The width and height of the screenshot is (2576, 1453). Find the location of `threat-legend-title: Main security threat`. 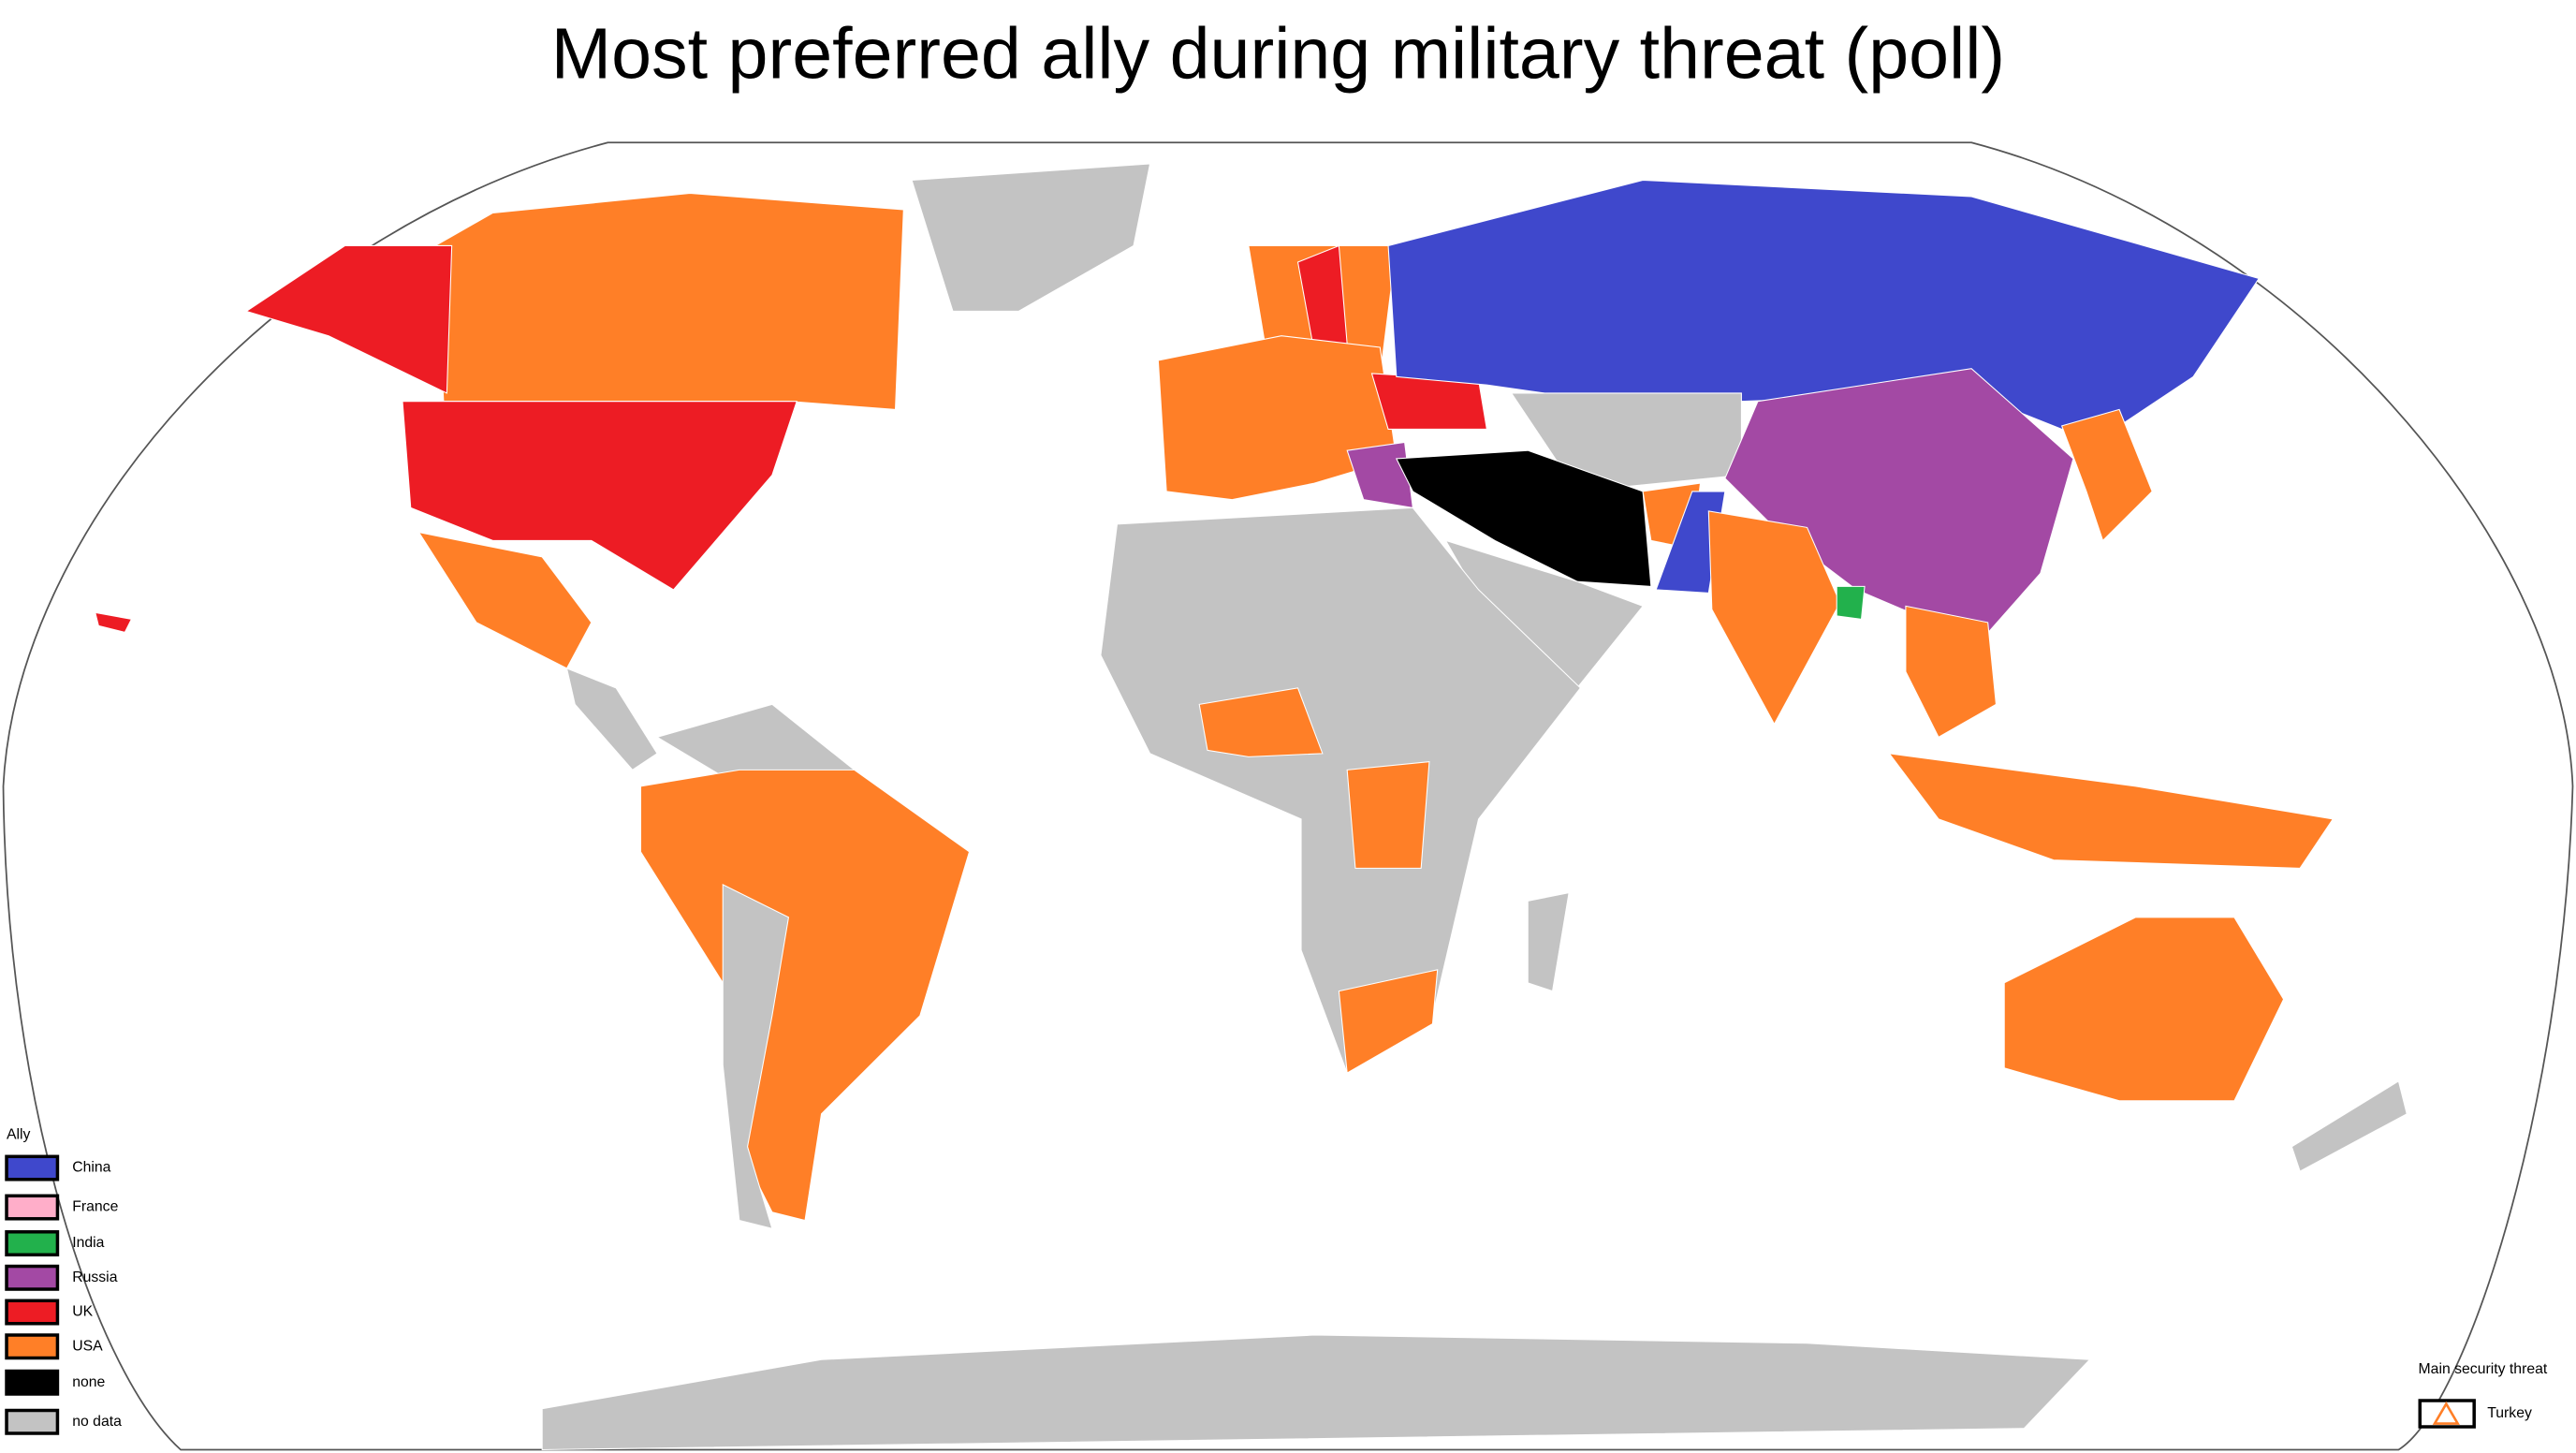

threat-legend-title: Main security threat is located at coordinates (2483, 1369).